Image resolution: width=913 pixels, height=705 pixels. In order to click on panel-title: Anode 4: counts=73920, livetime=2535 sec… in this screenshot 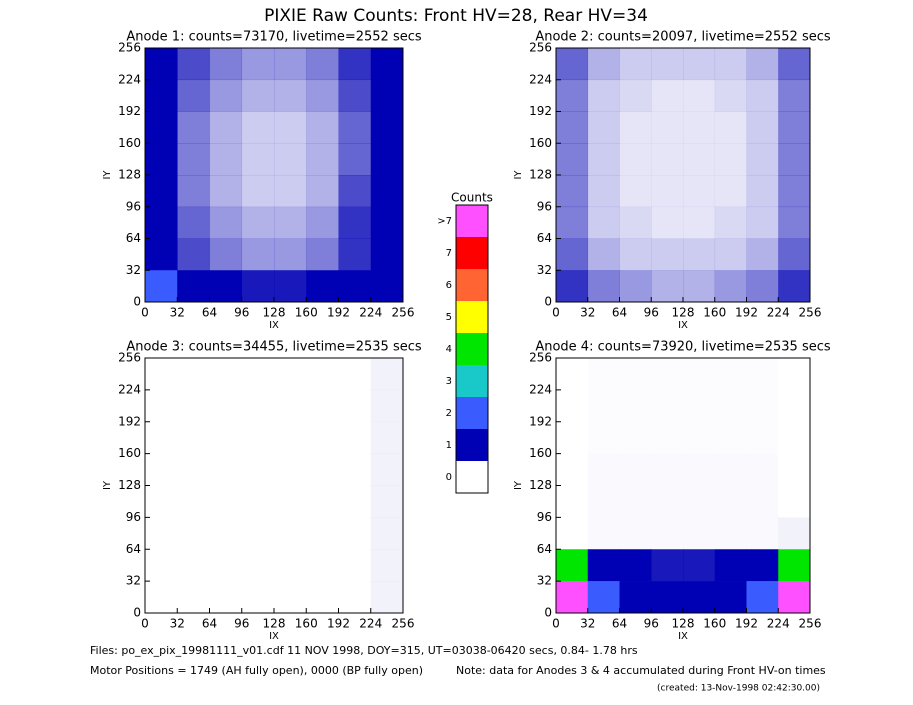, I will do `click(683, 347)`.